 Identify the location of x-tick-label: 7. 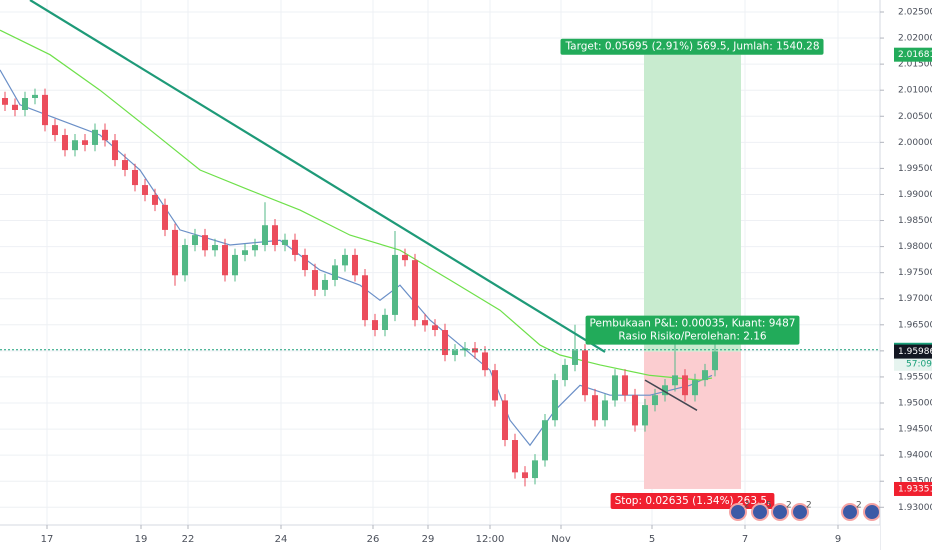
(745, 539).